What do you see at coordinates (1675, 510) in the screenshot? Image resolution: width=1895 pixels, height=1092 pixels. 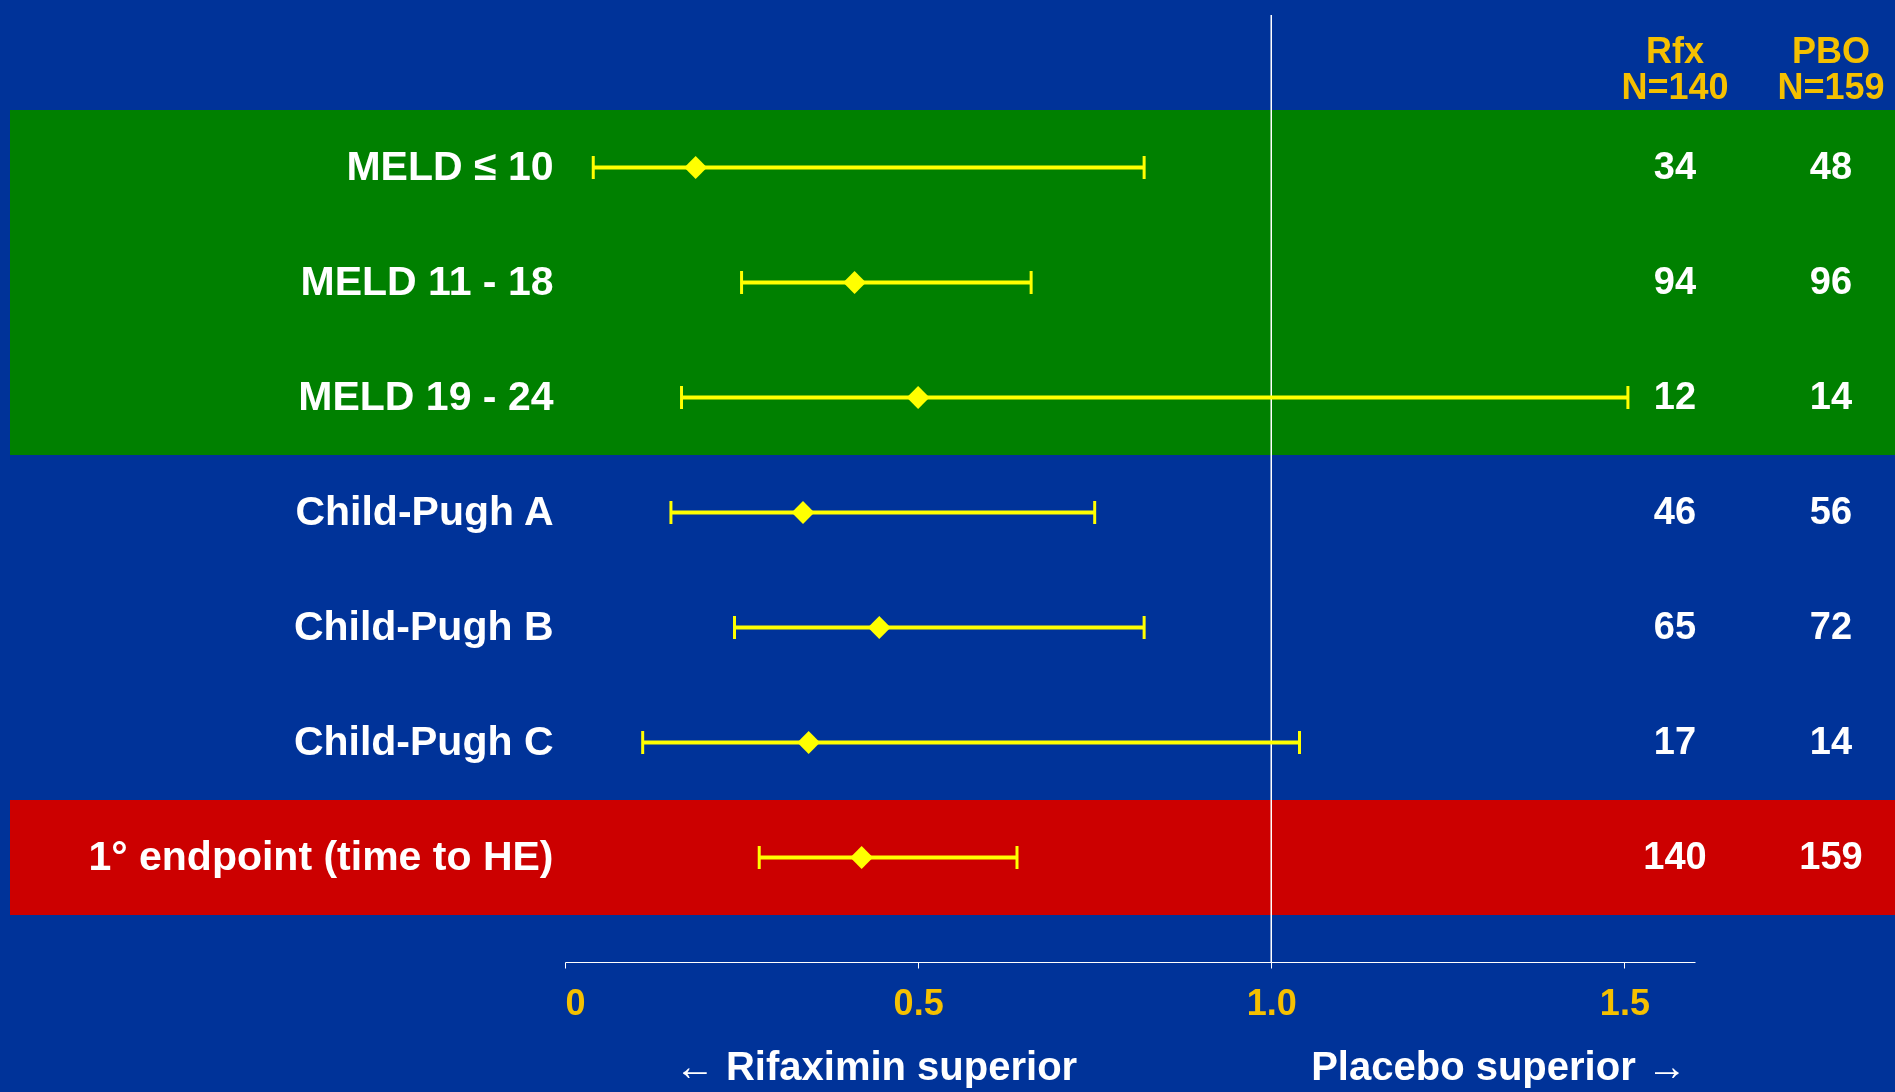 I see `annotation: 46` at bounding box center [1675, 510].